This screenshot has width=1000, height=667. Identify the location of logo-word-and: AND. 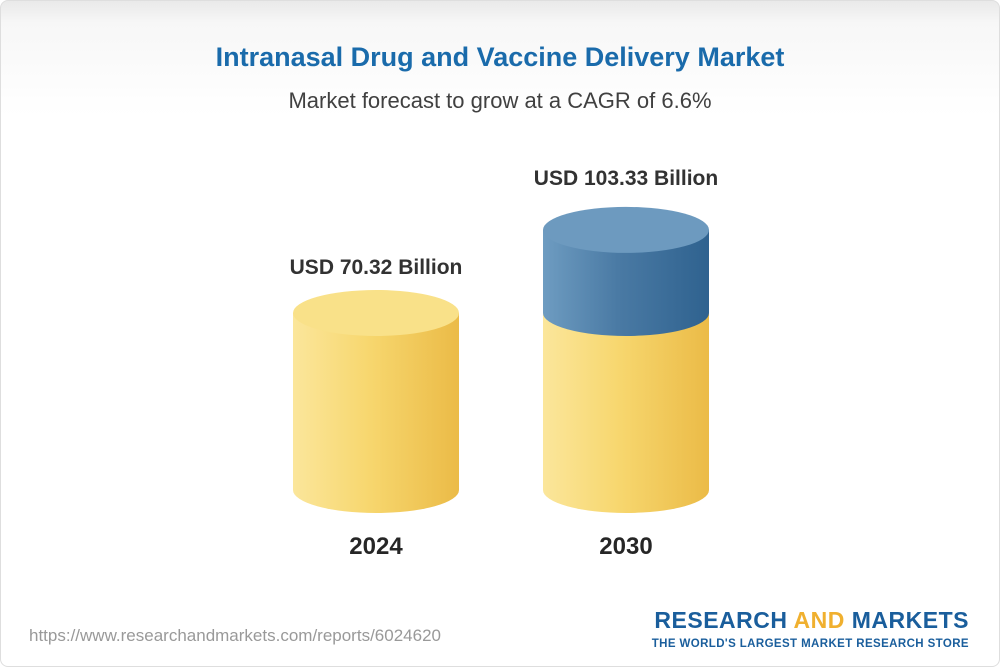
(819, 620).